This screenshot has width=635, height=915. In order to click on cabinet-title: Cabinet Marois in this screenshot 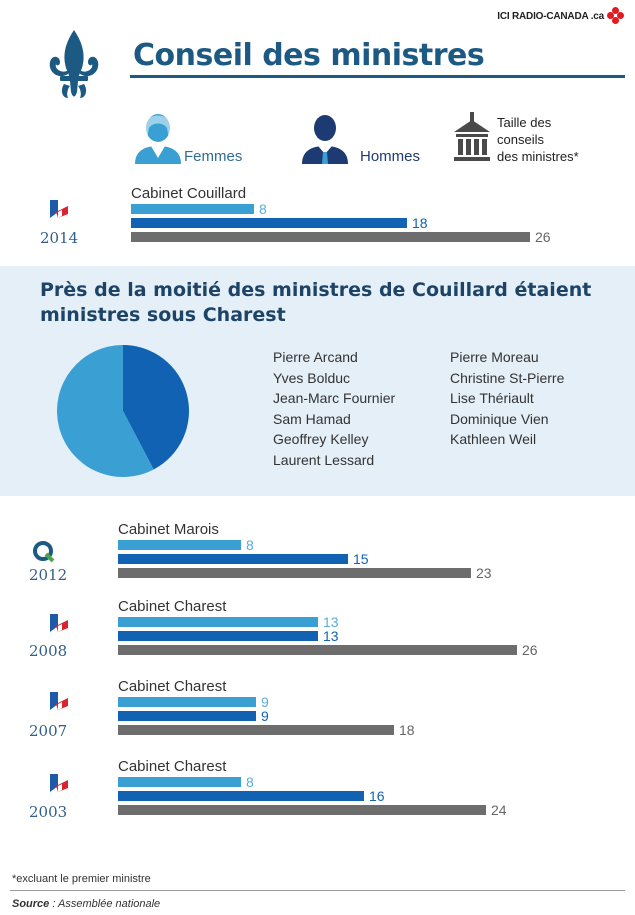, I will do `click(168, 529)`.